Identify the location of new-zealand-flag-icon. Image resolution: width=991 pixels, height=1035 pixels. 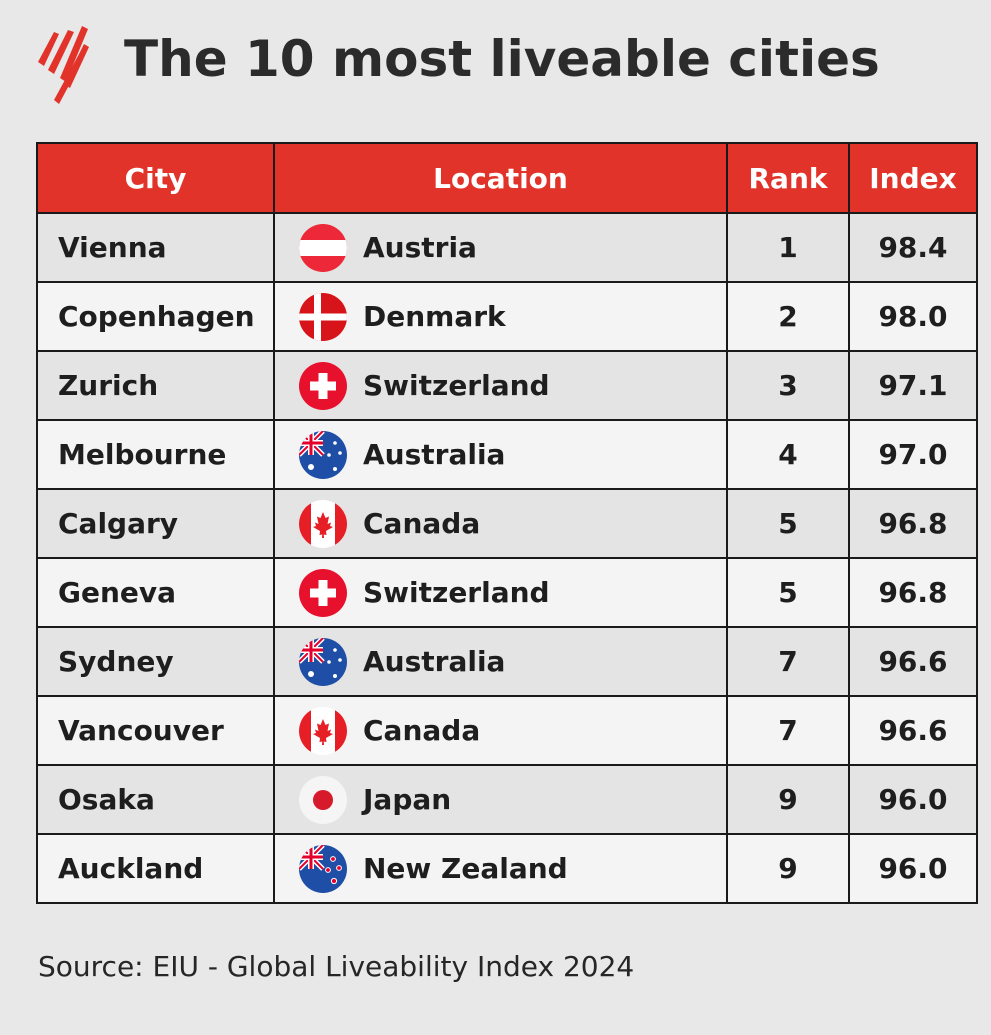
(323, 868).